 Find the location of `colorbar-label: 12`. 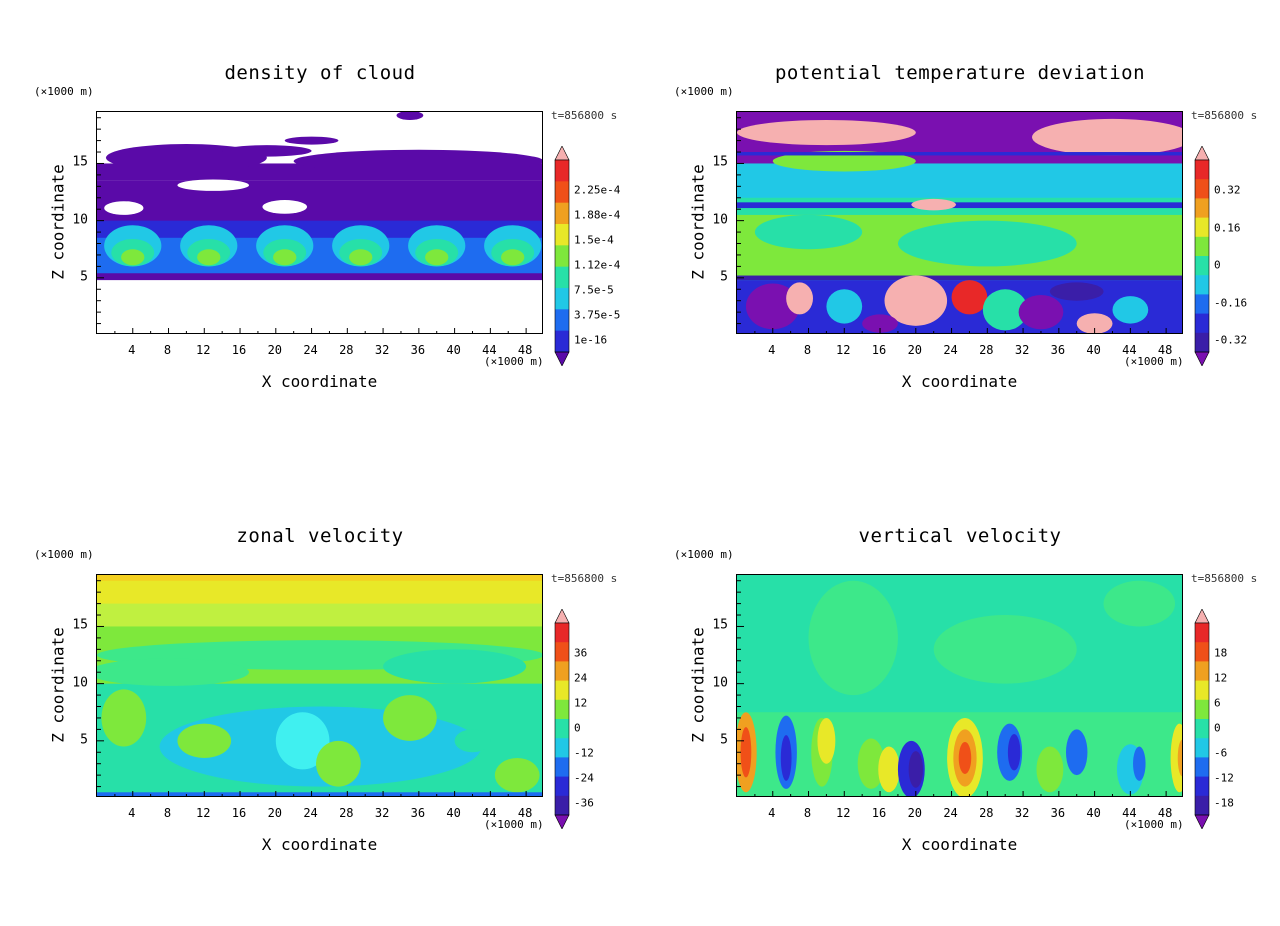

colorbar-label: 12 is located at coordinates (1221, 678).